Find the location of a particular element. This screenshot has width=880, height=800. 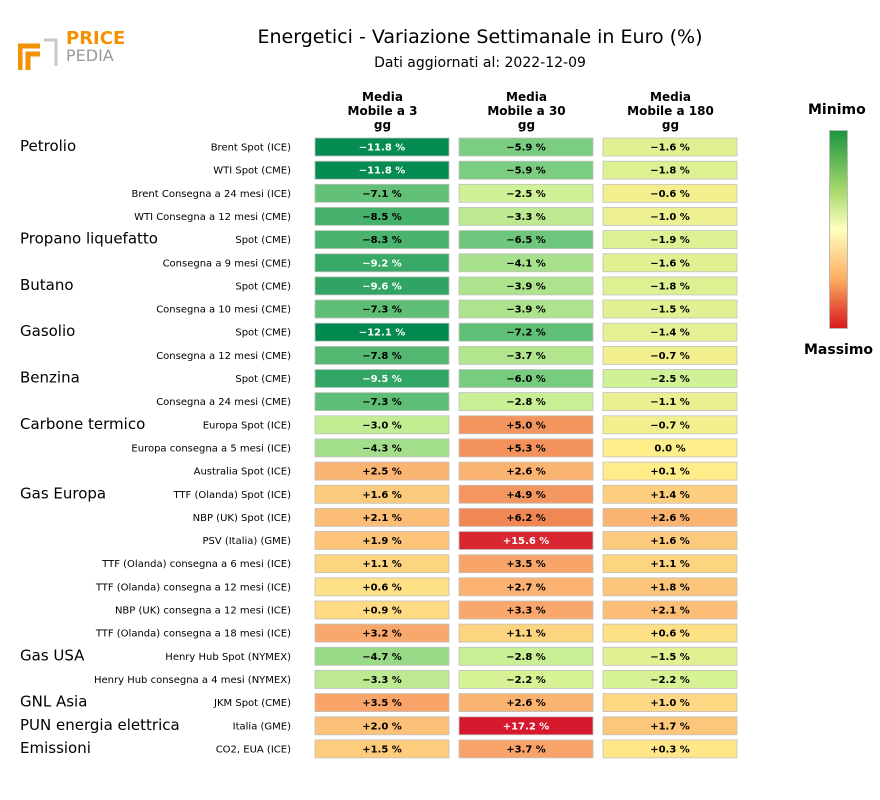

cell-value-label: −1.4 % is located at coordinates (670, 333).